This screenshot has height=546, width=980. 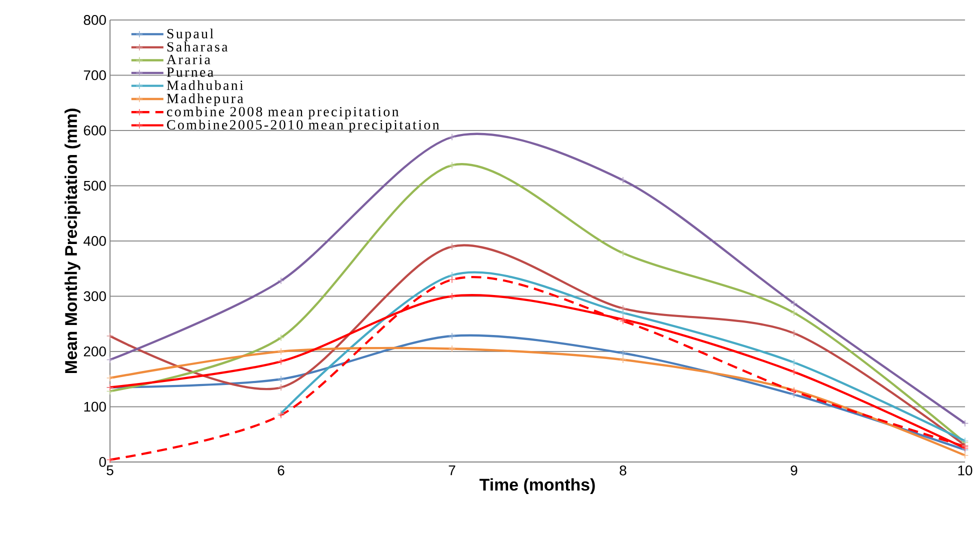 What do you see at coordinates (95, 131) in the screenshot?
I see `y-tick-label: 600` at bounding box center [95, 131].